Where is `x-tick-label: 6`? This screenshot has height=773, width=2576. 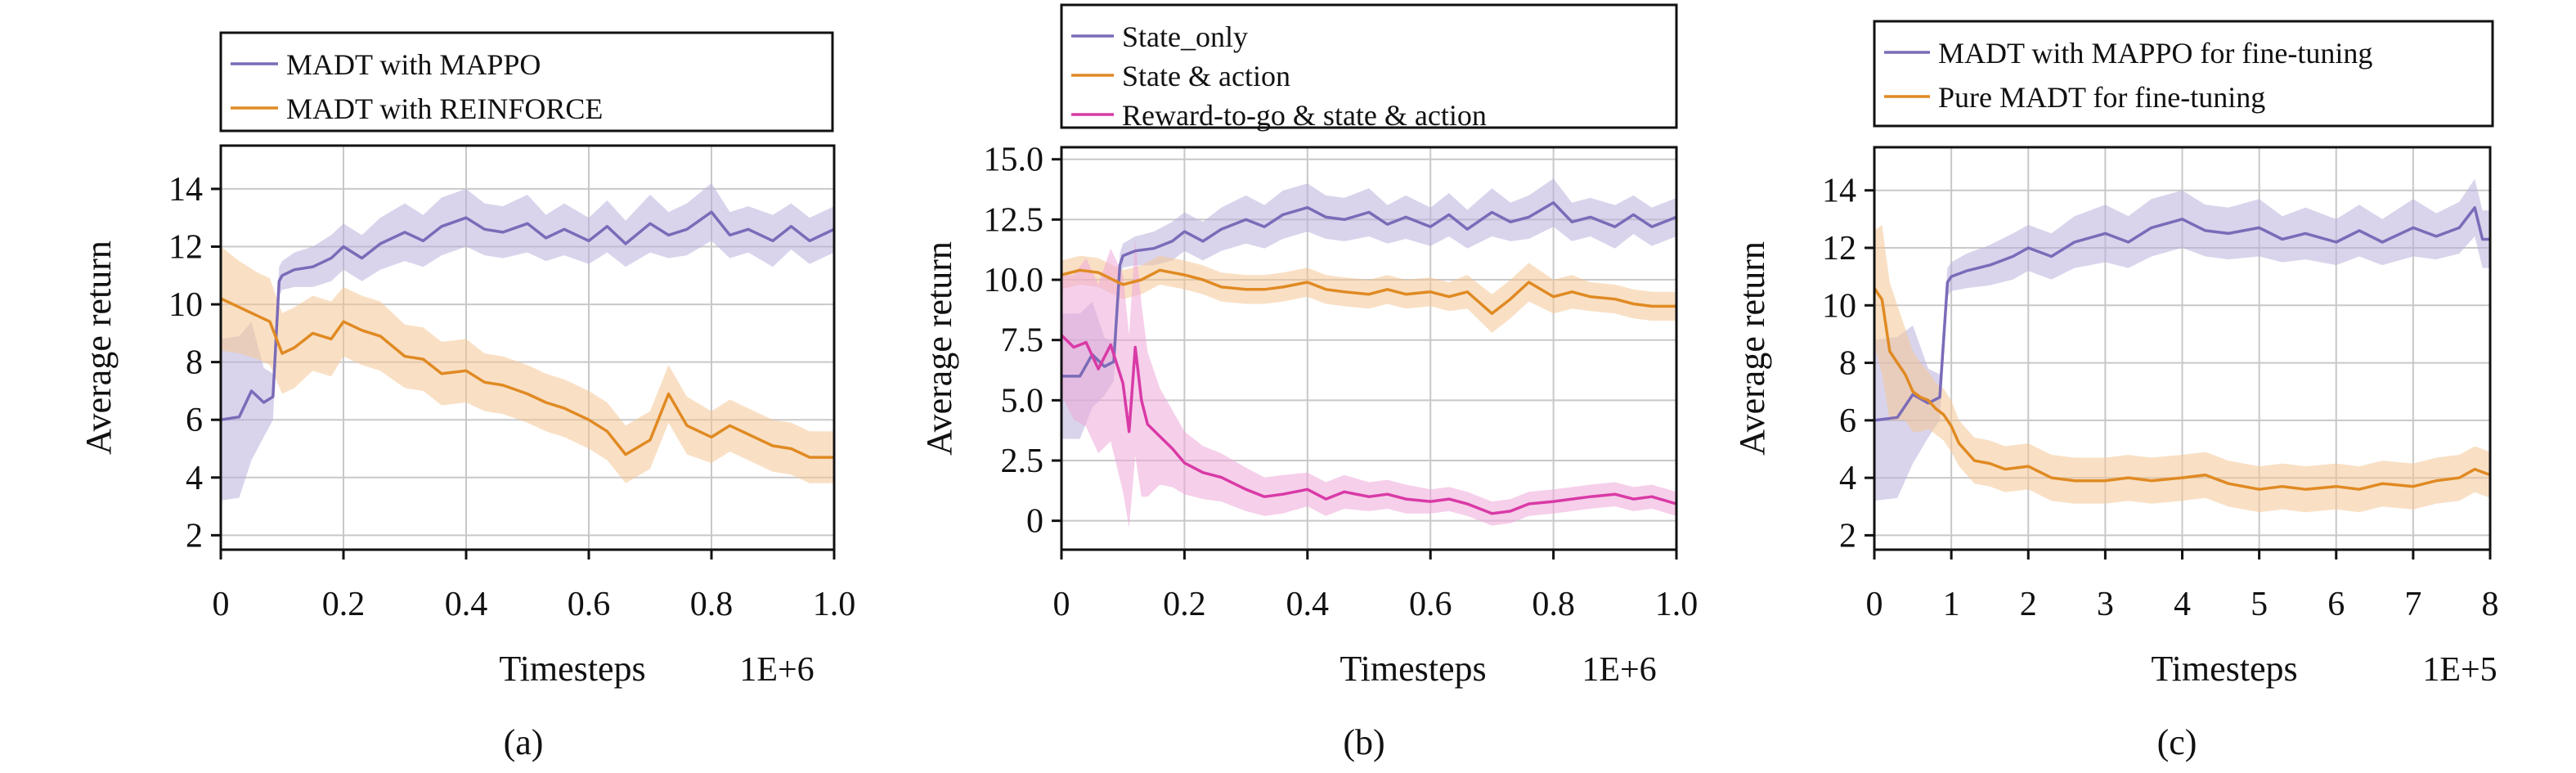 x-tick-label: 6 is located at coordinates (2336, 605).